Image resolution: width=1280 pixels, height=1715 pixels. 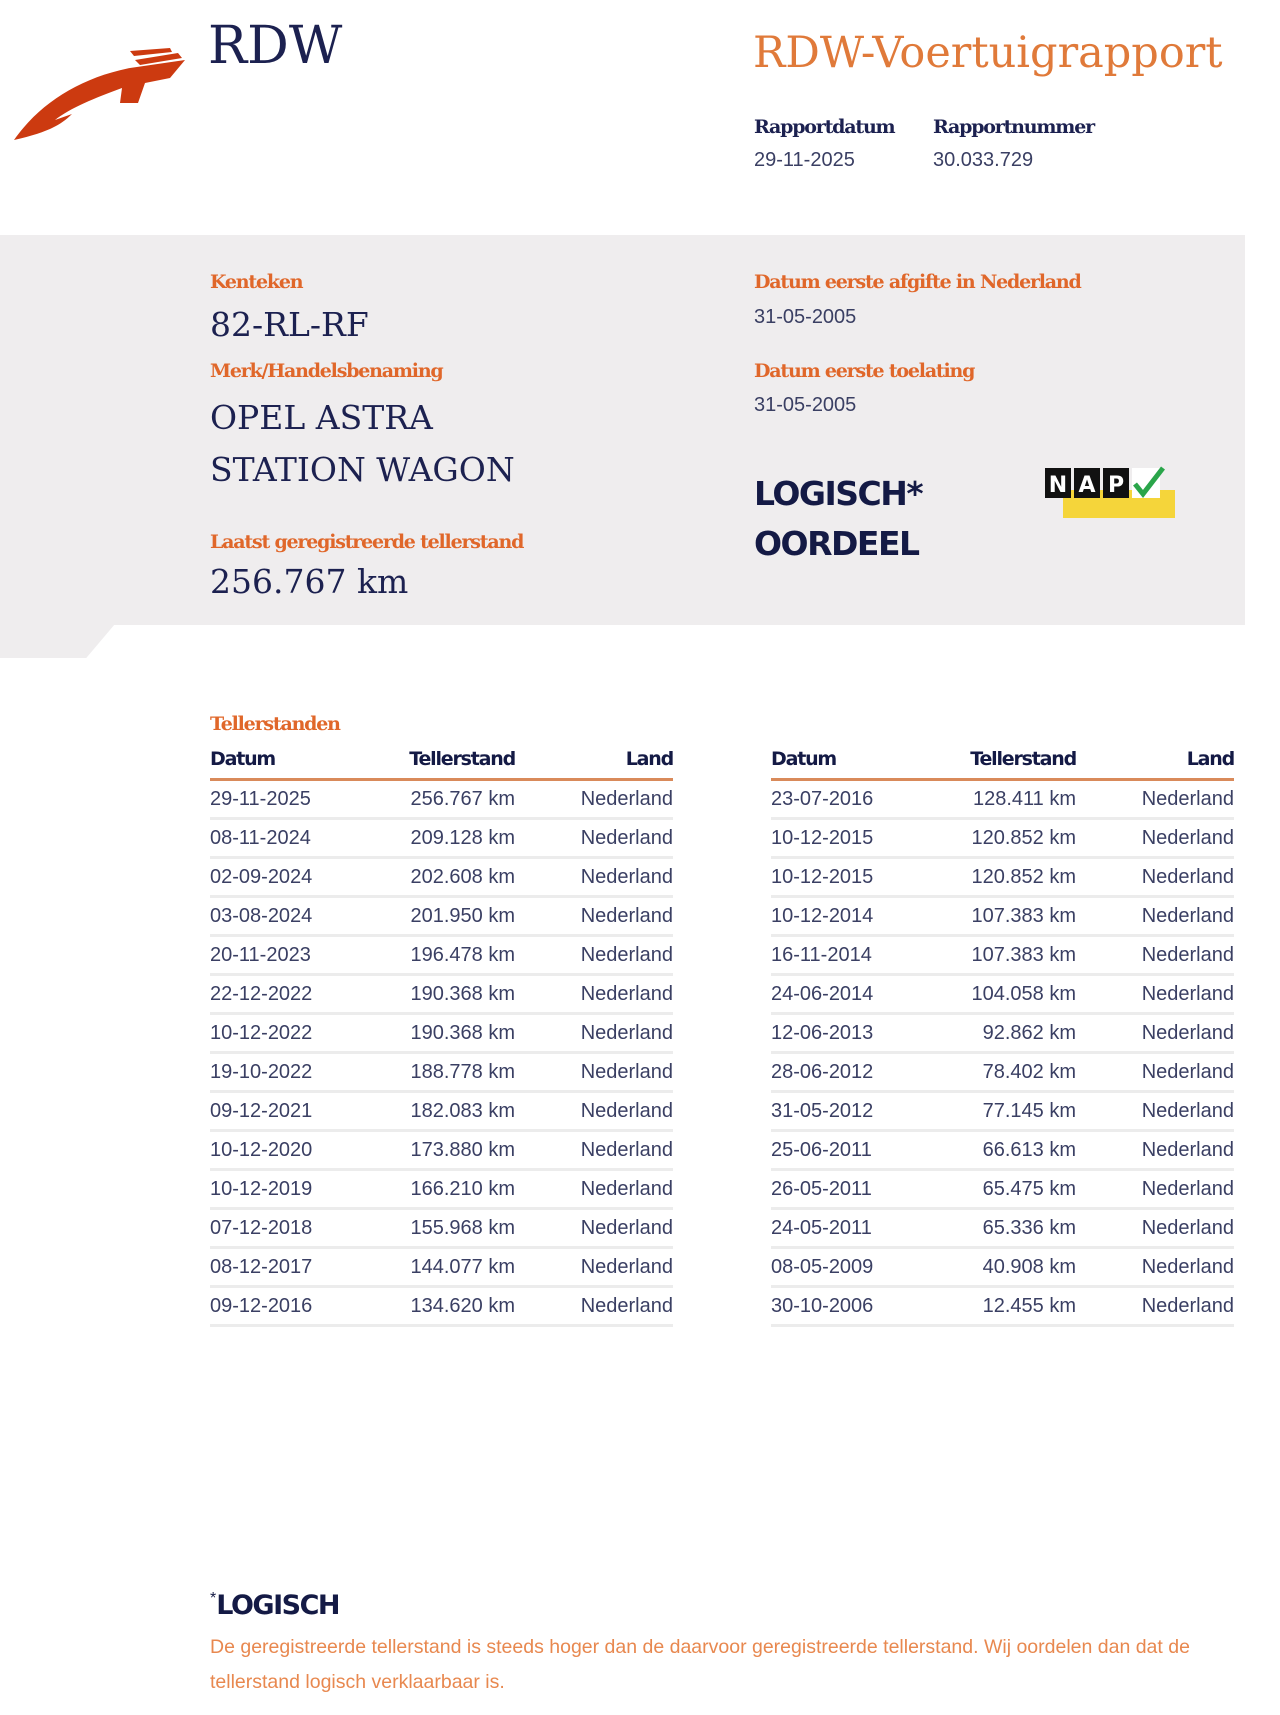 What do you see at coordinates (275, 724) in the screenshot?
I see `readings-title: Tellerstanden` at bounding box center [275, 724].